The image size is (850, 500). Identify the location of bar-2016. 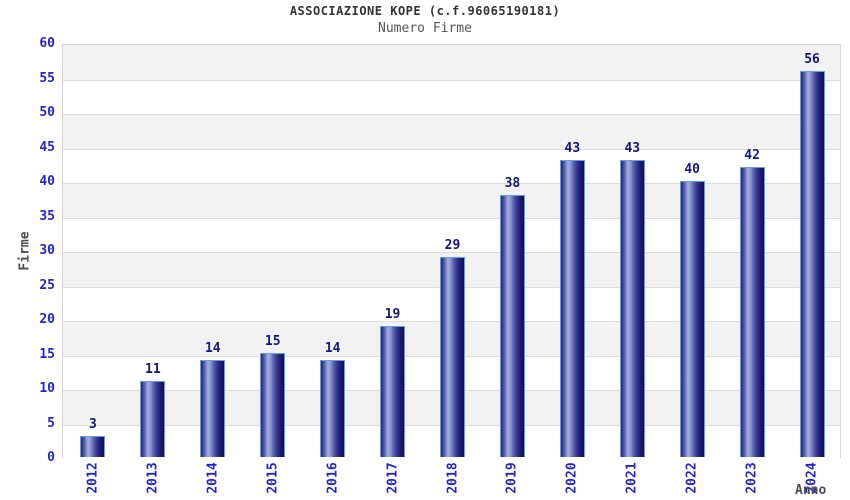
(332, 408).